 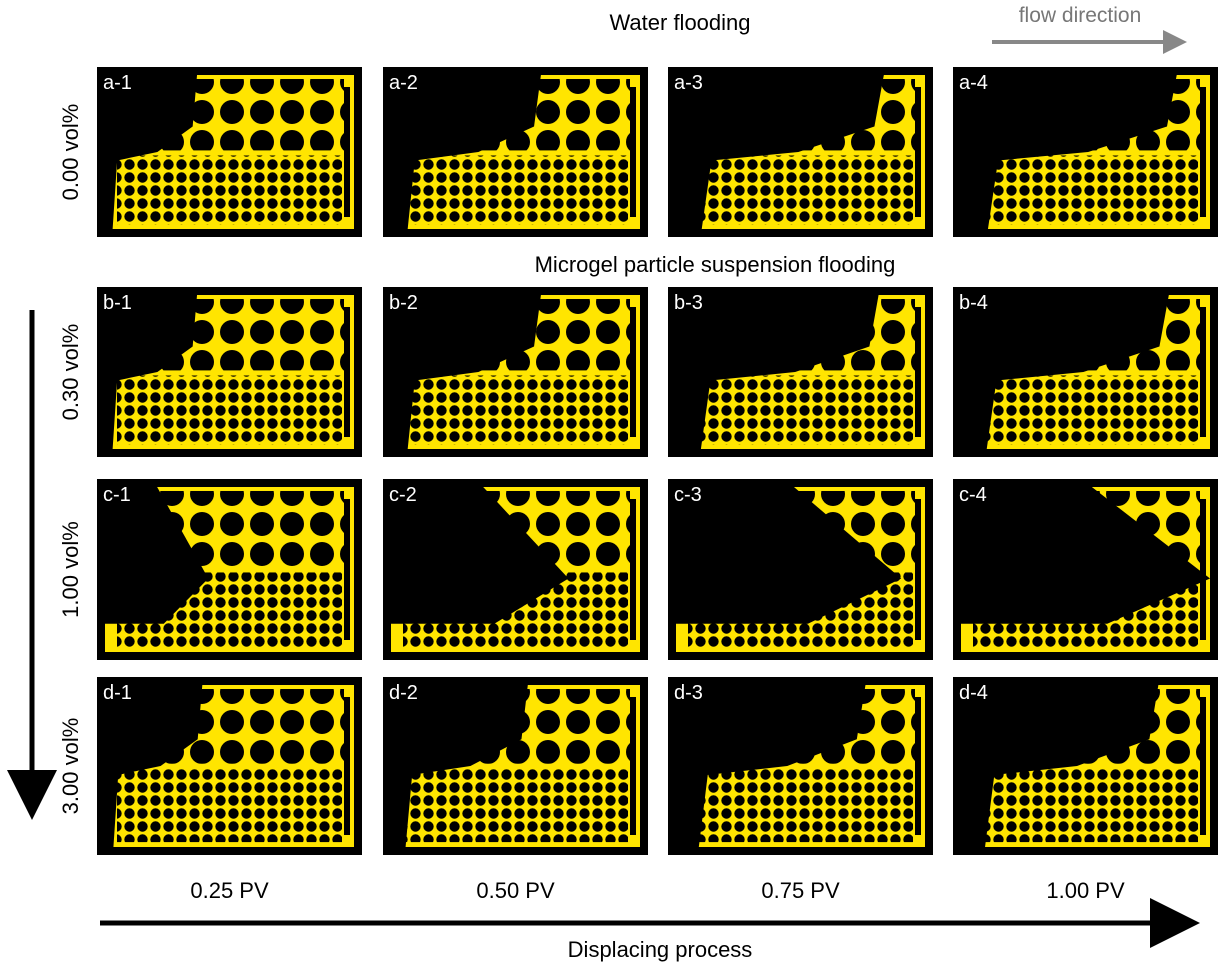 I want to click on panel: b-2, so click(x=515, y=372).